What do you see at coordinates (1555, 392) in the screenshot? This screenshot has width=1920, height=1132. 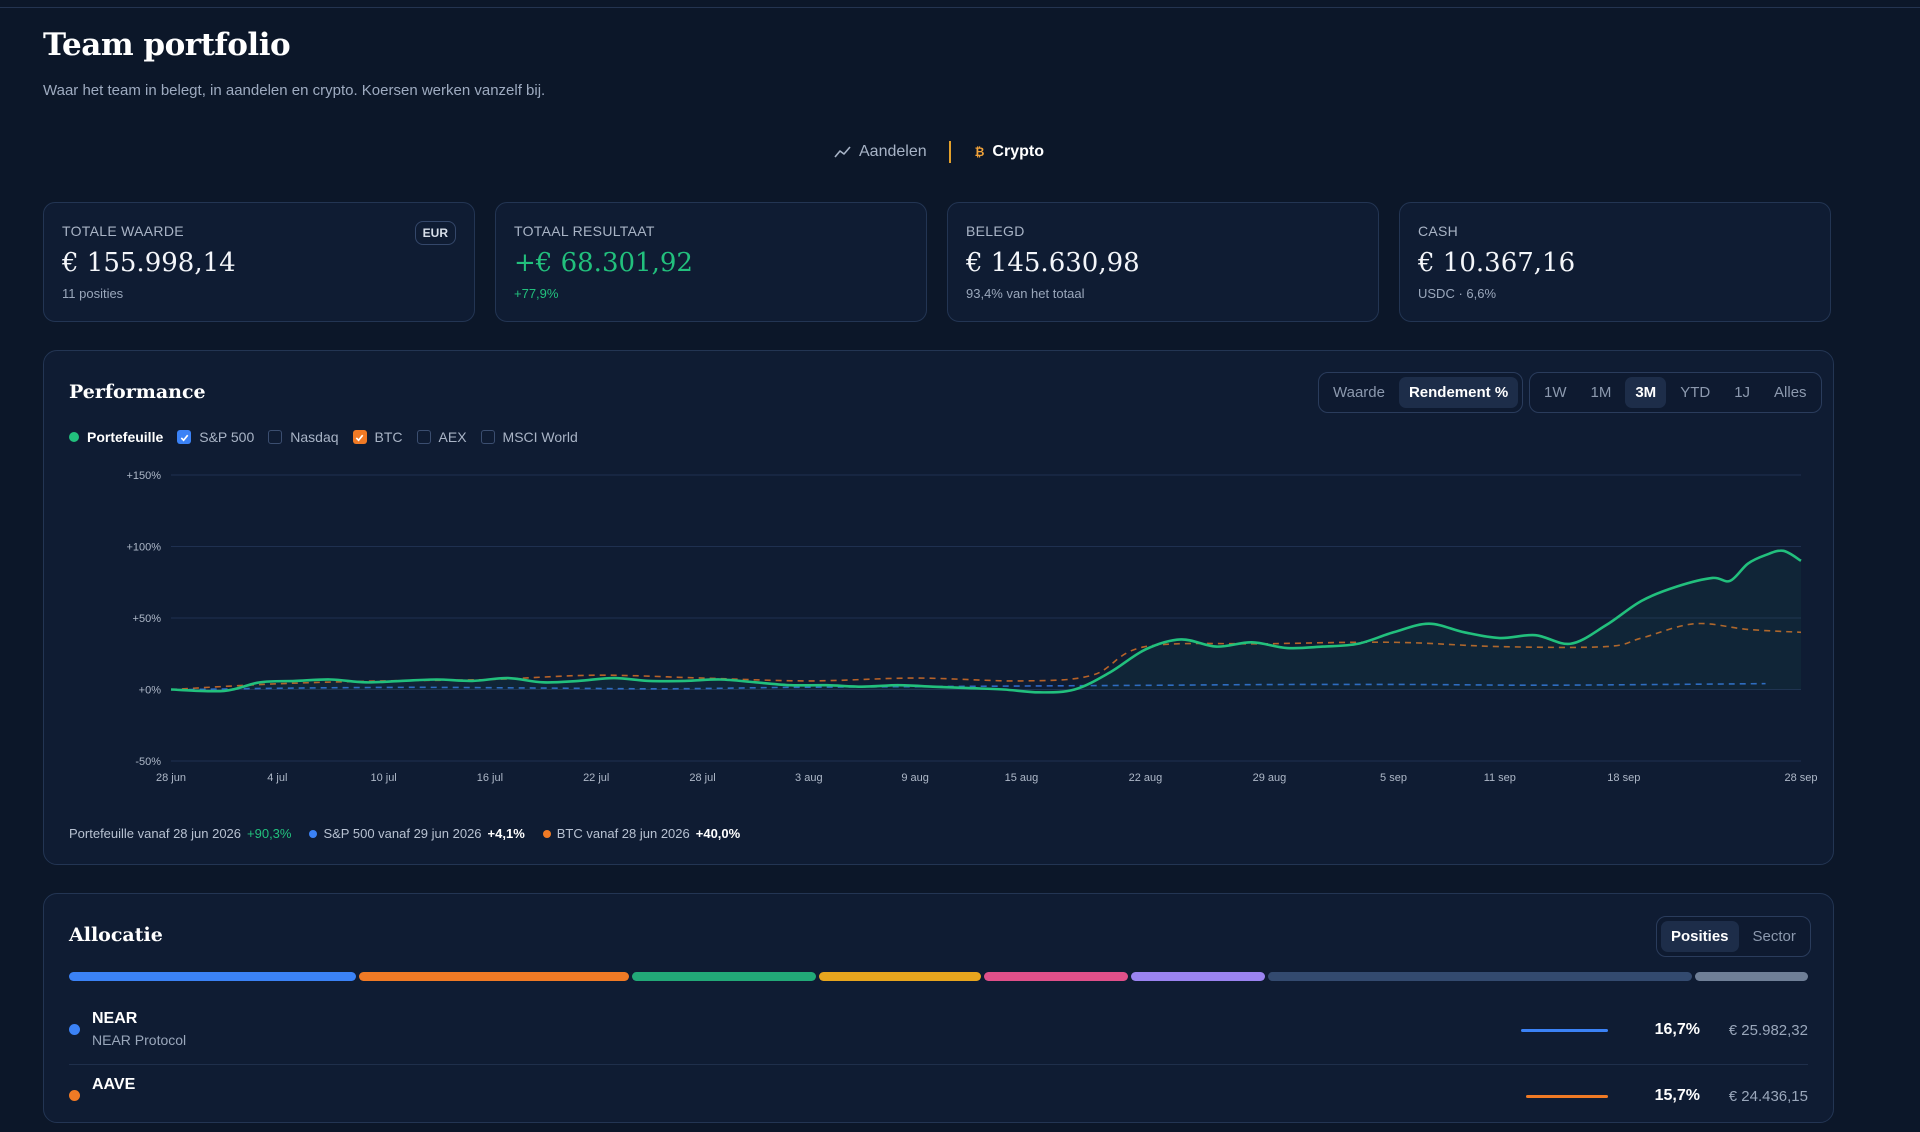 I see `range-1w: 1W` at bounding box center [1555, 392].